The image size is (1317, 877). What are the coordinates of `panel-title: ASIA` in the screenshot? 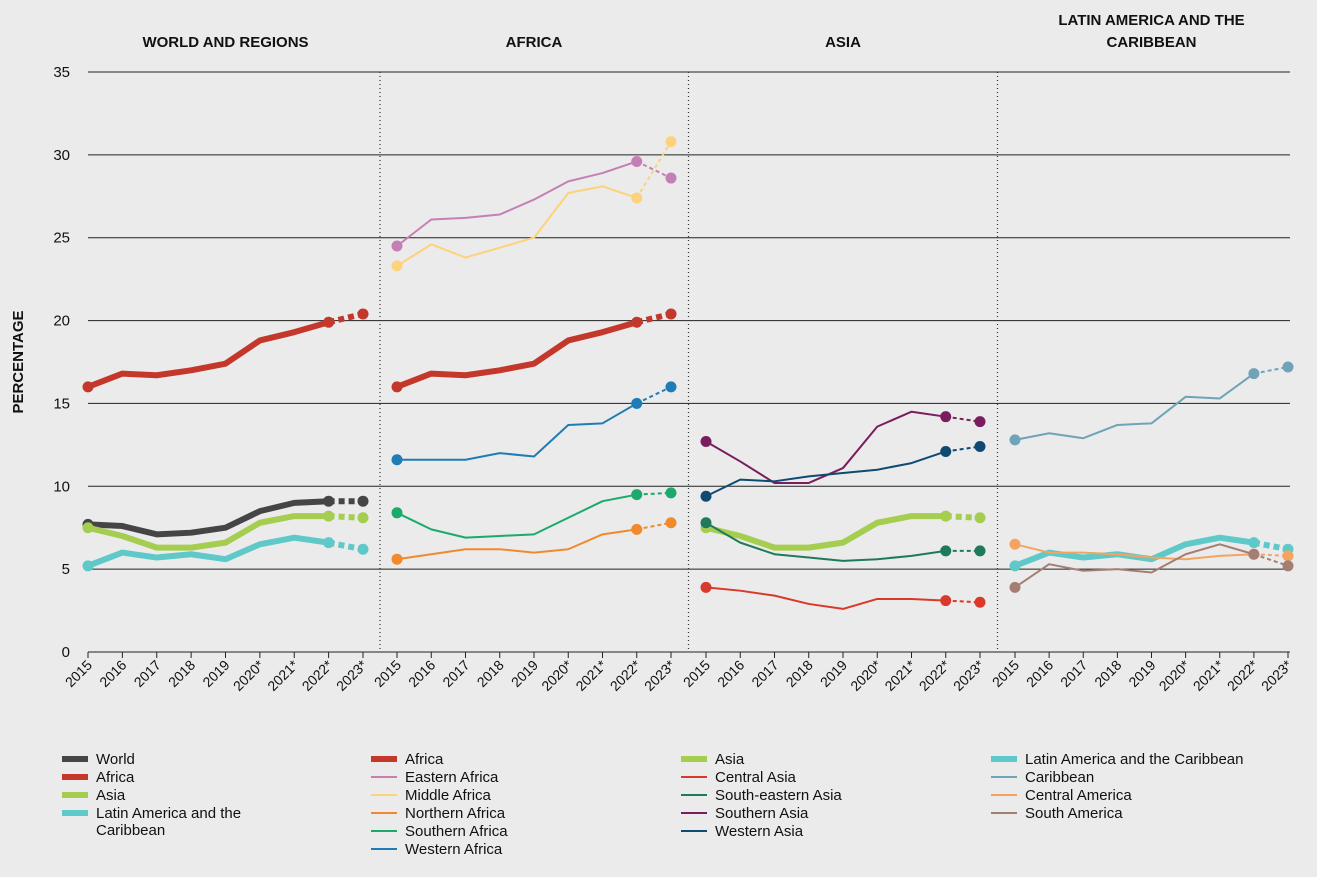 It's located at (843, 42).